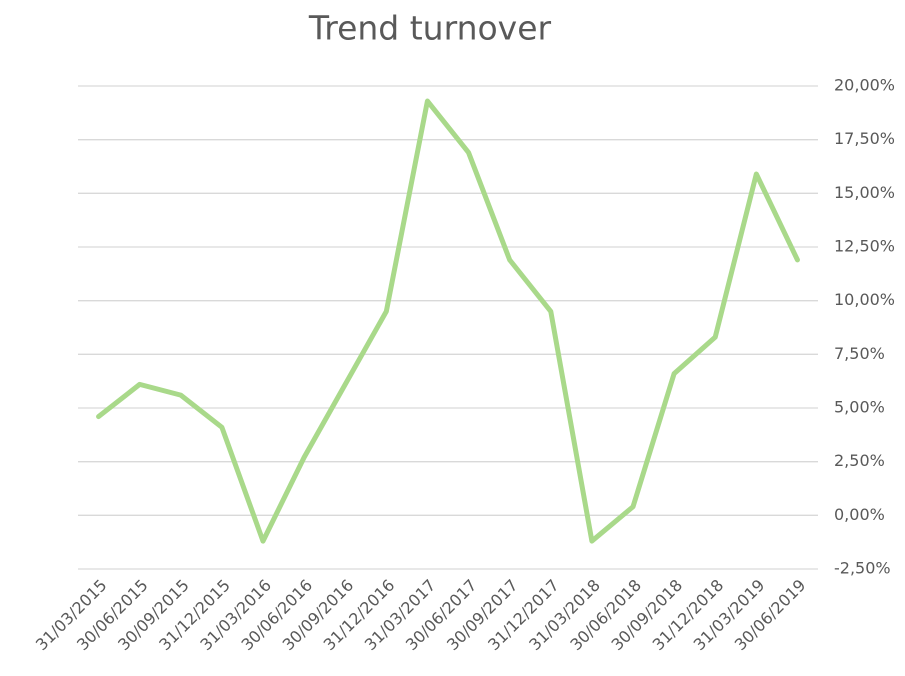  I want to click on y-tick-label: 17,50%, so click(864, 138).